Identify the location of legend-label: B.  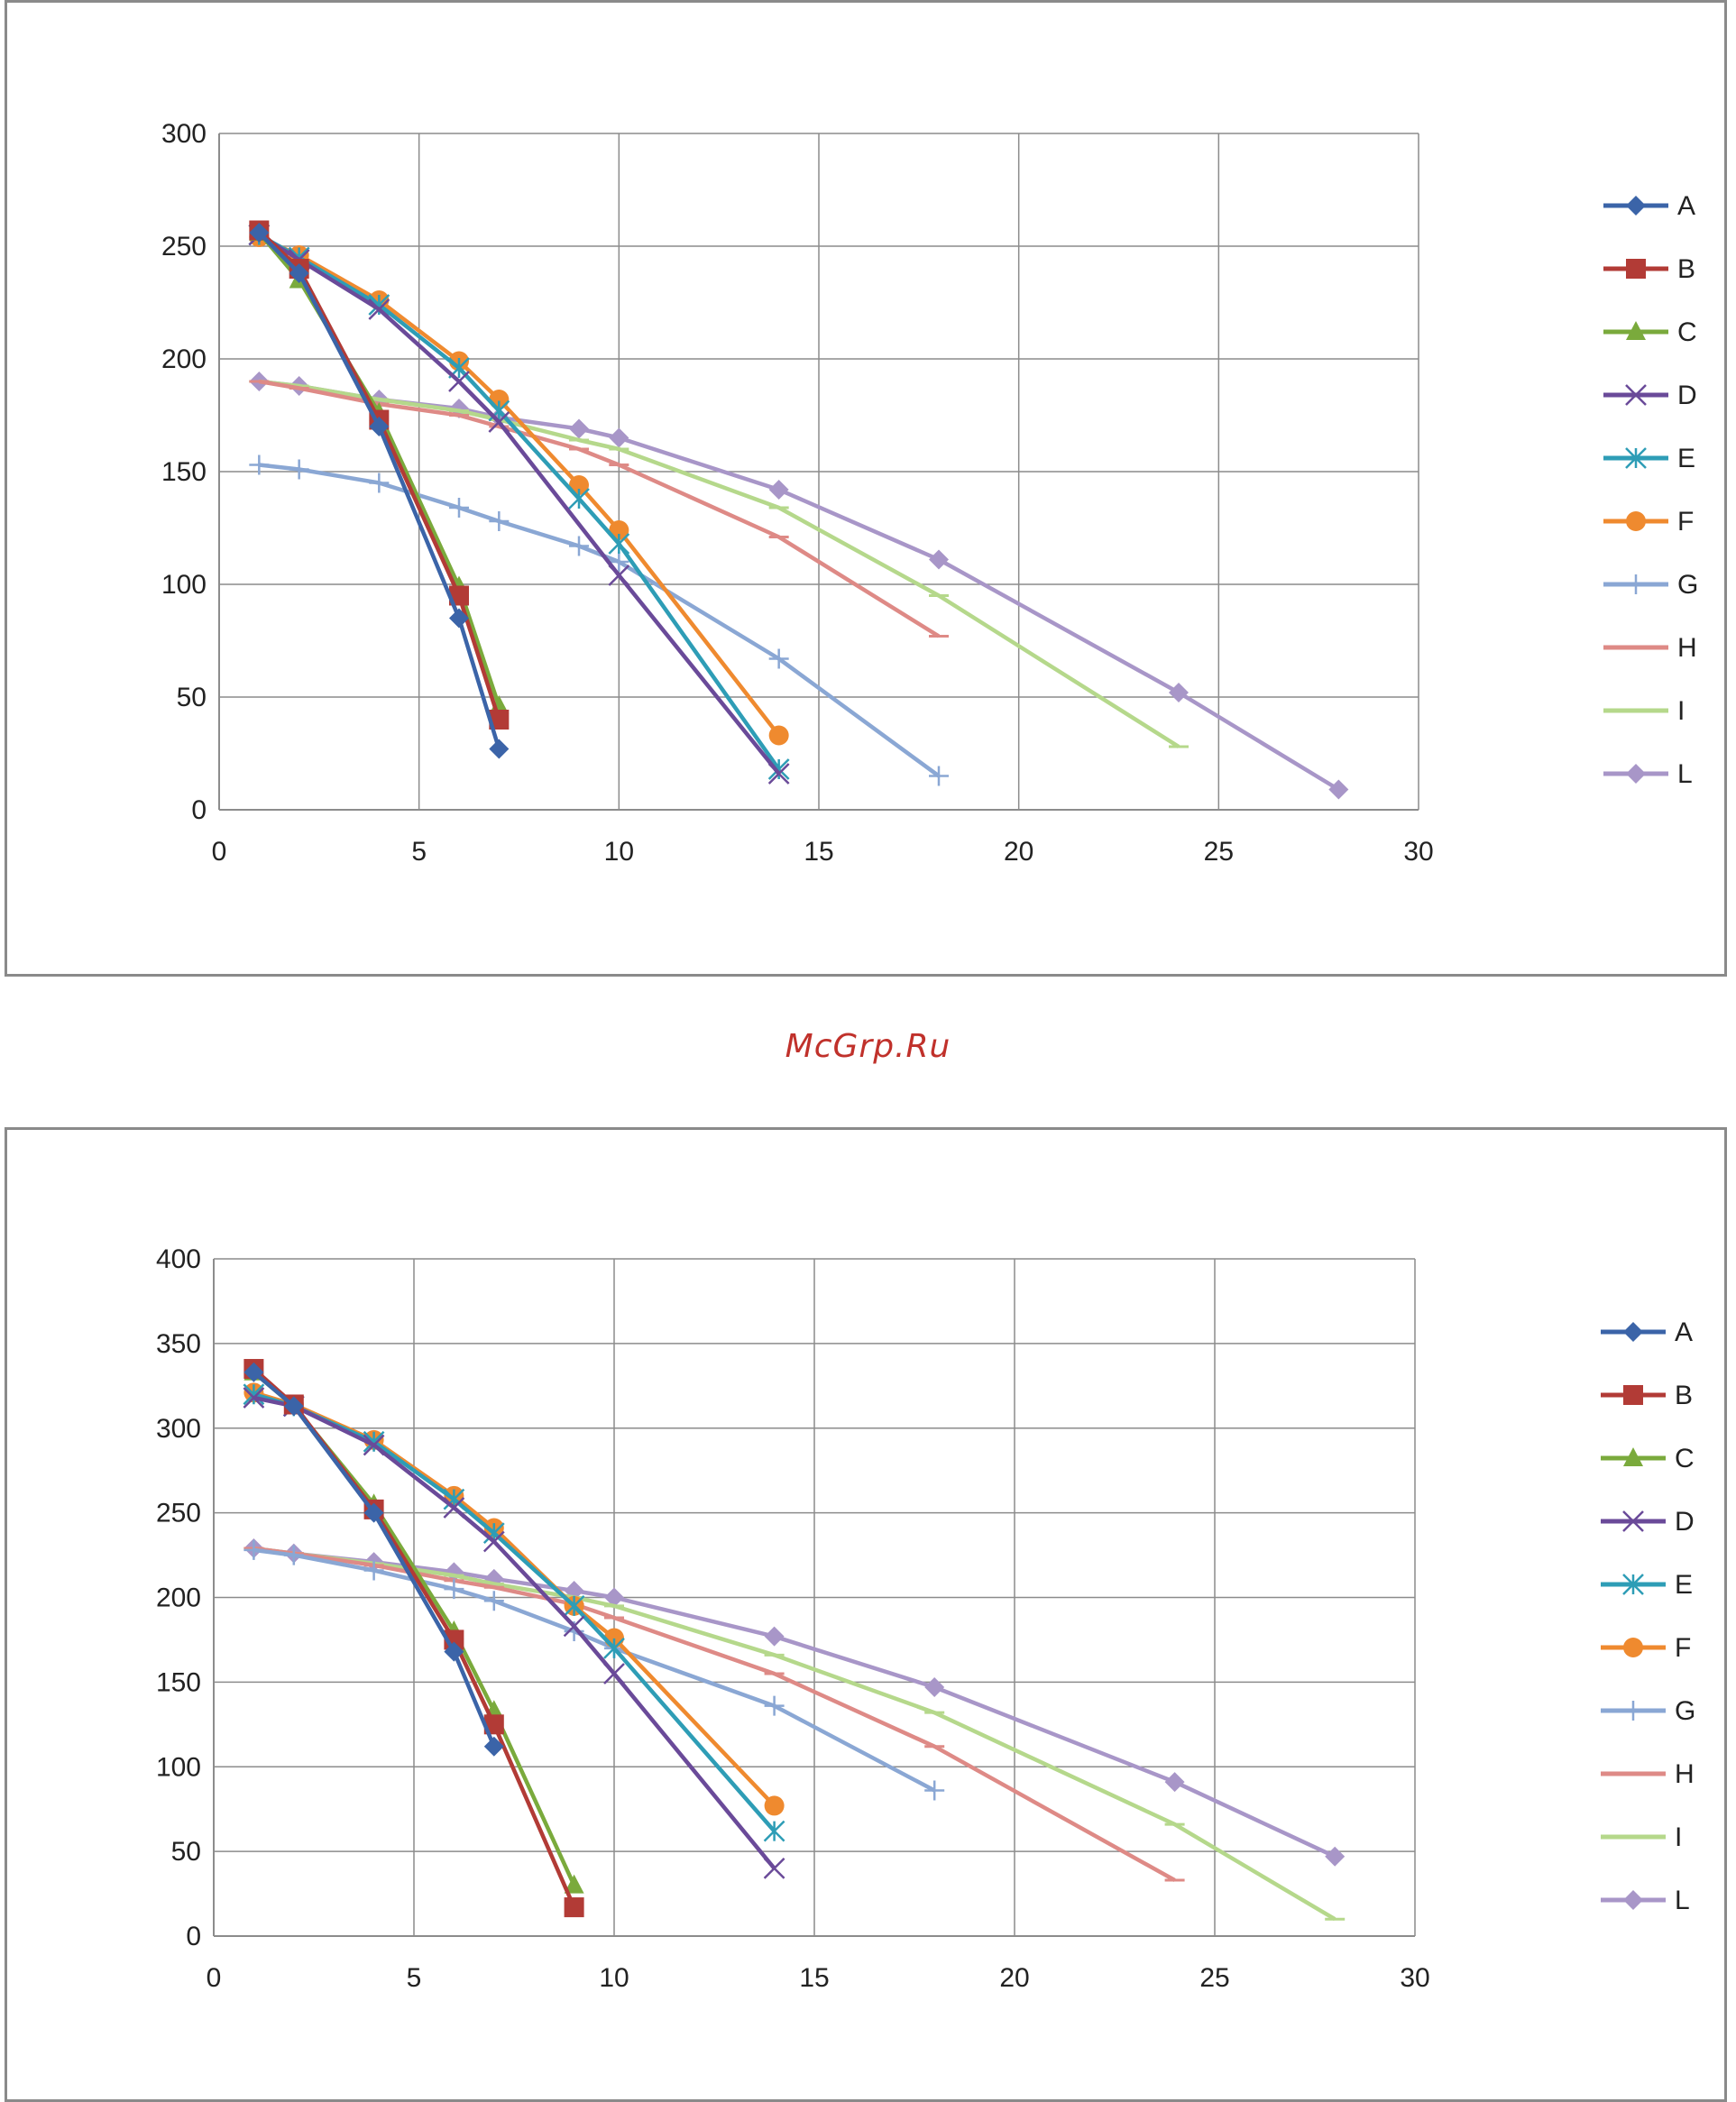
(1684, 1395).